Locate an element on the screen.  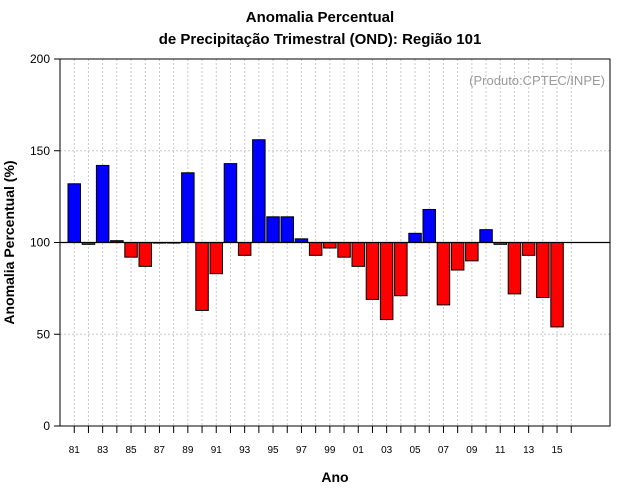
x-tick-label: 15 is located at coordinates (557, 450).